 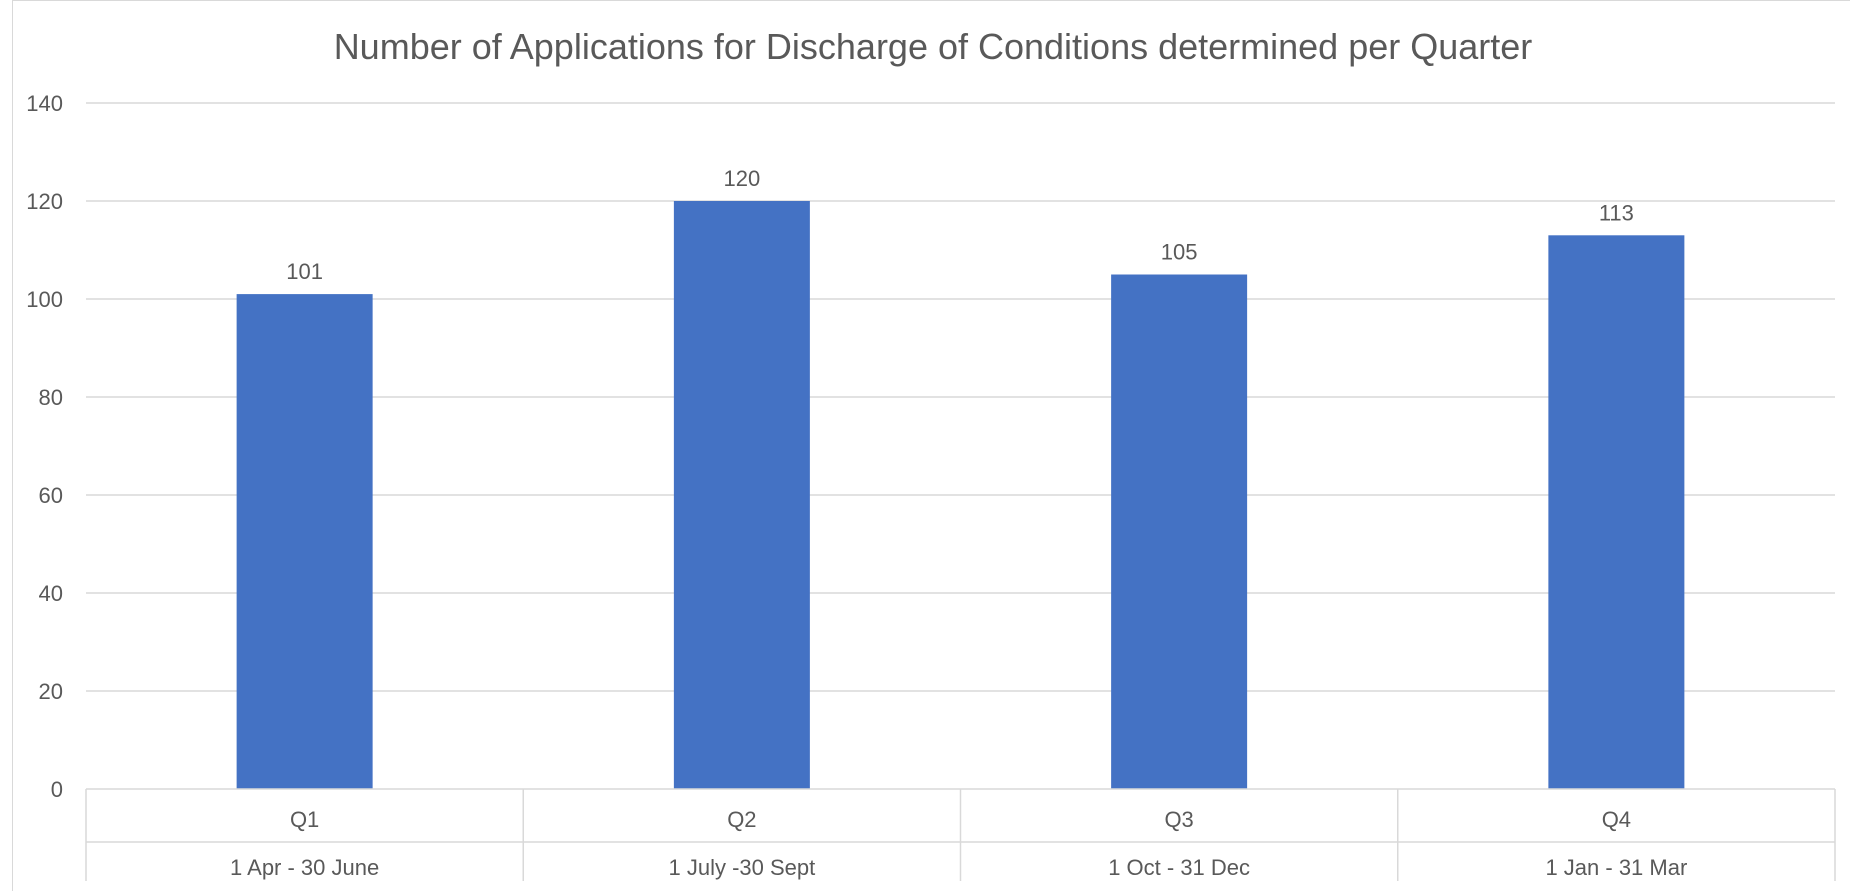 I want to click on y-tick-label: 60, so click(x=51, y=495).